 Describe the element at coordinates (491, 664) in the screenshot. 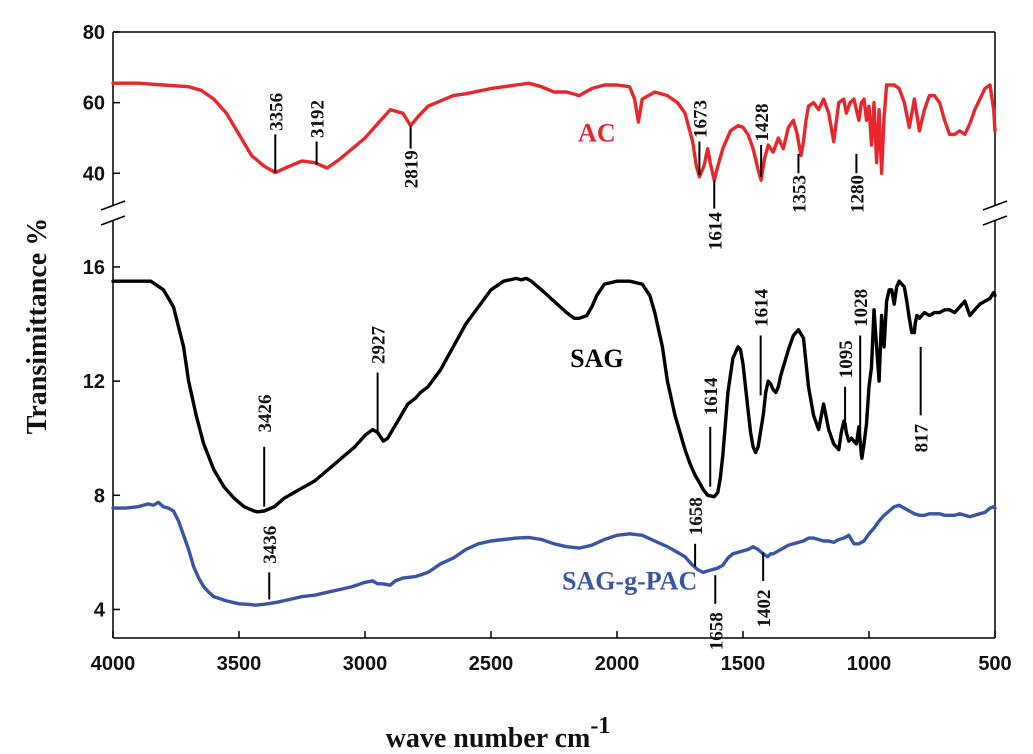

I see `x-tick-label: 2500` at that location.